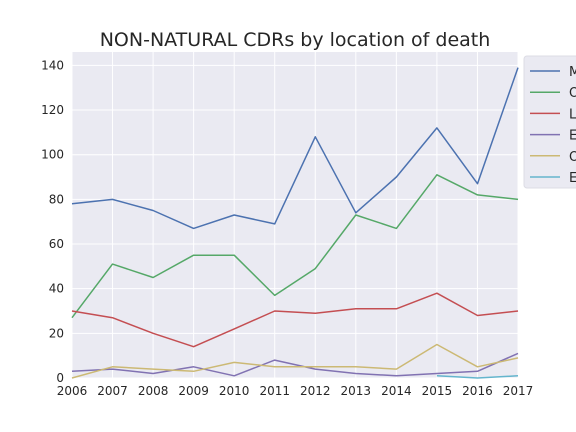  What do you see at coordinates (112, 391) in the screenshot?
I see `x-tick-label: 2007` at bounding box center [112, 391].